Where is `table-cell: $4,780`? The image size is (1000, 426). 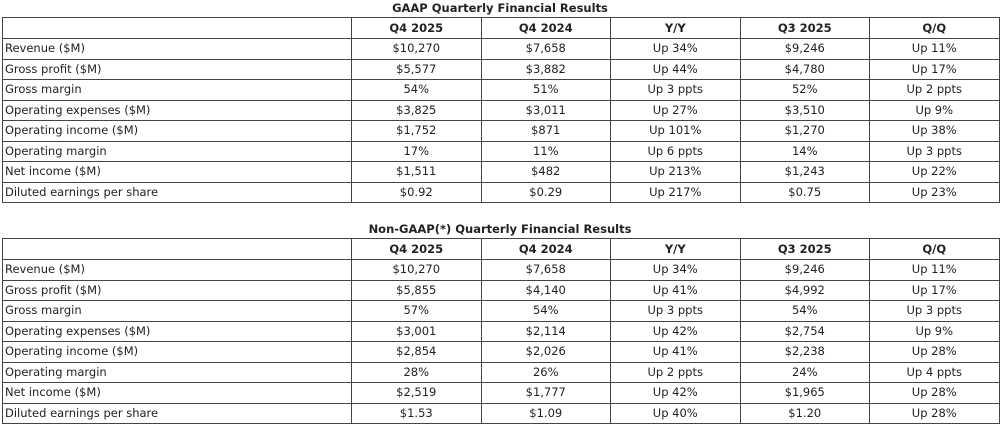
table-cell: $4,780 is located at coordinates (804, 69).